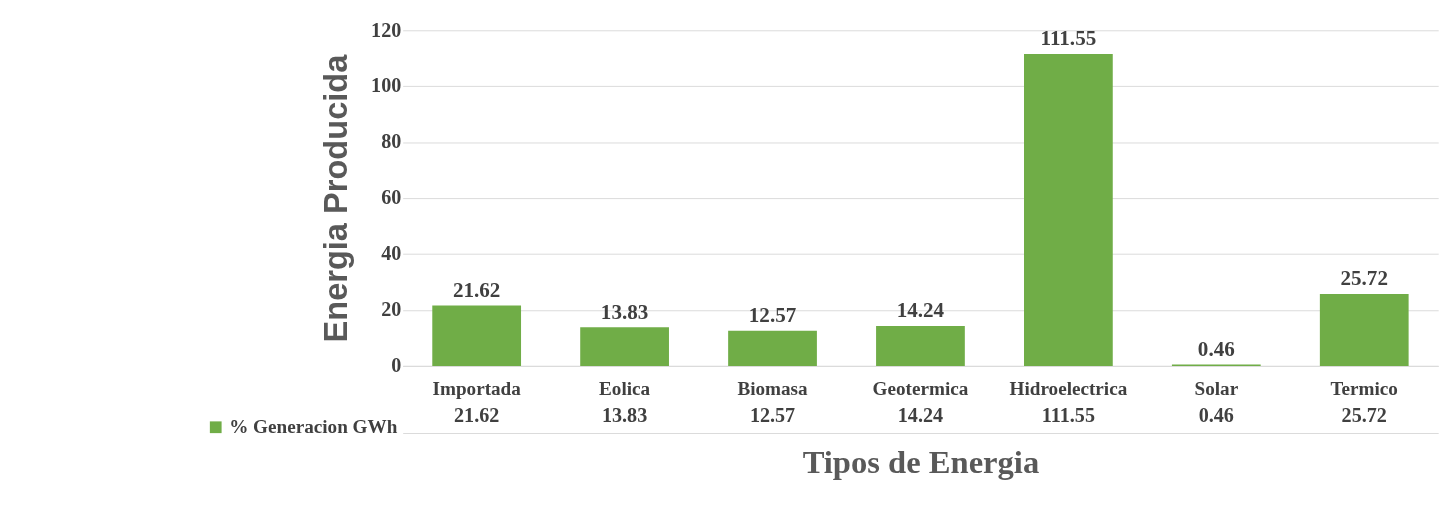 Image resolution: width=1443 pixels, height=520 pixels. What do you see at coordinates (313, 427) in the screenshot?
I see `legend-label: % Generacion GWh` at bounding box center [313, 427].